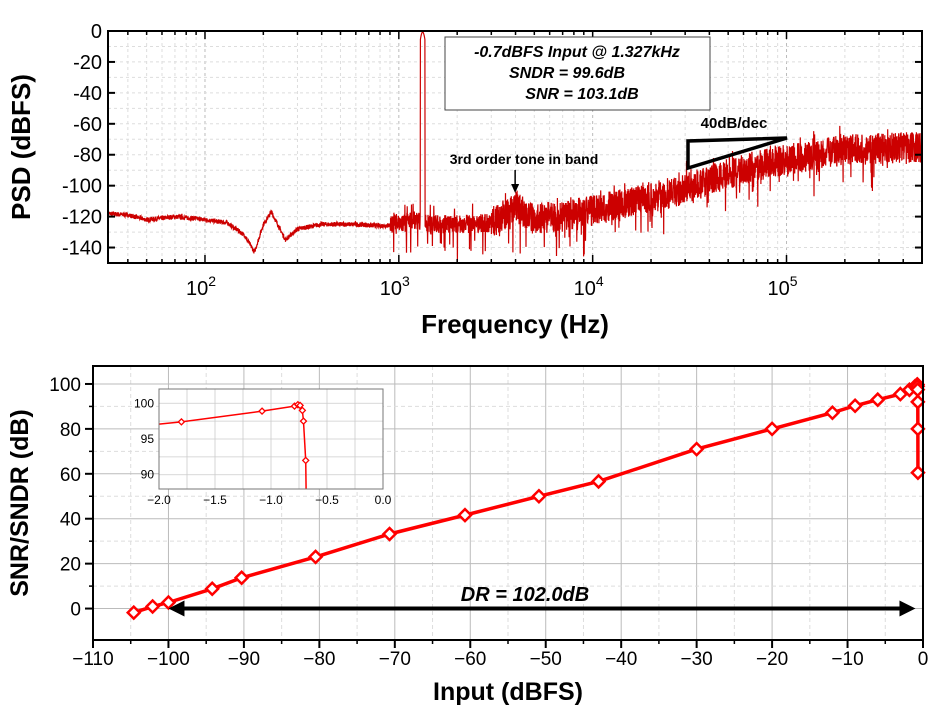 The width and height of the screenshot is (942, 717). Describe the element at coordinates (923, 659) in the screenshot. I see `x-tick-label: 0` at that location.